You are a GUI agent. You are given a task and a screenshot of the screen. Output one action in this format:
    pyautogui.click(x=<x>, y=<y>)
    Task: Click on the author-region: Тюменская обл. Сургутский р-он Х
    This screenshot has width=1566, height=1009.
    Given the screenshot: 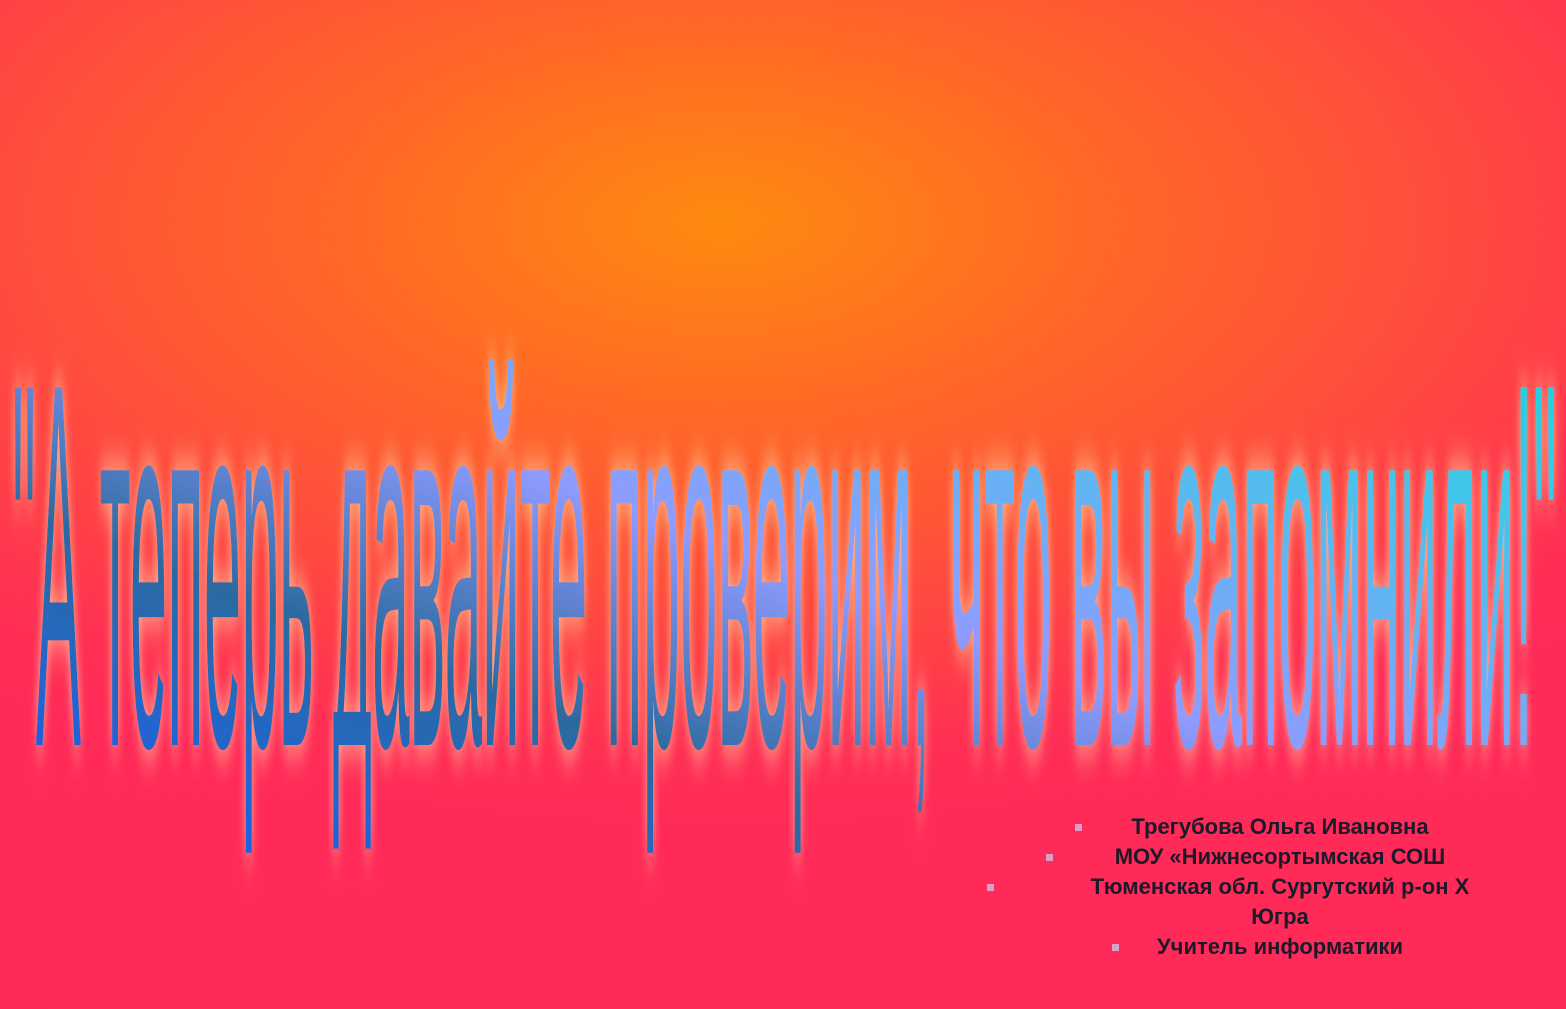 What is the action you would take?
    pyautogui.click(x=1268, y=887)
    